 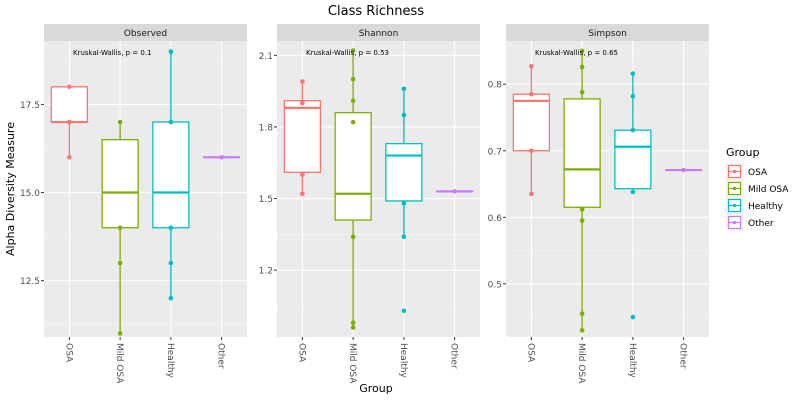 I want to click on facet-strip-label: Simpson, so click(x=607, y=34).